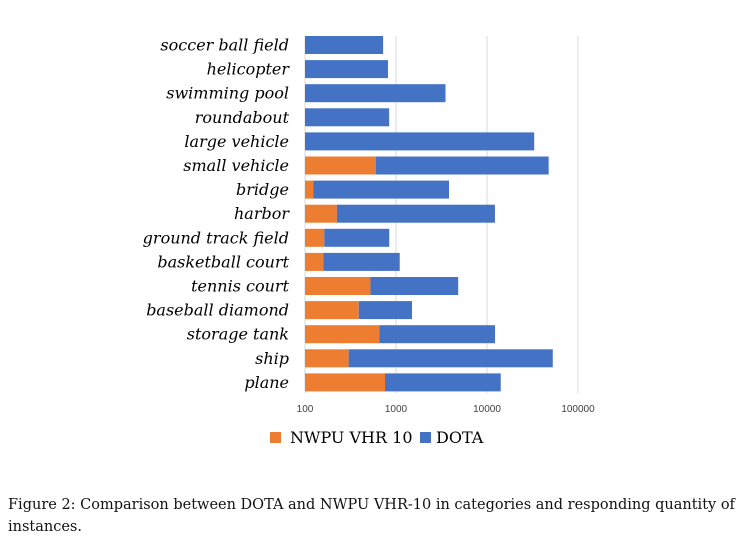 The width and height of the screenshot is (755, 540). I want to click on bar-nwpu-vhr-10-plane, so click(345, 382).